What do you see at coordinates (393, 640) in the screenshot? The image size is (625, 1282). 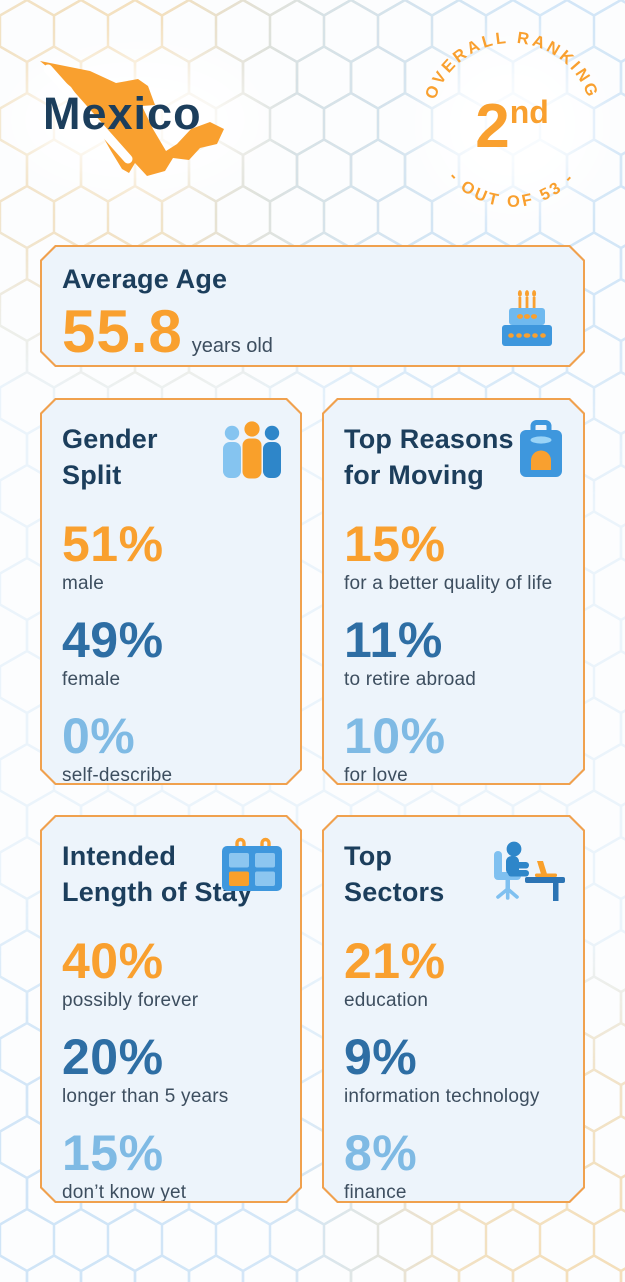 I see `stat-value: 11%` at bounding box center [393, 640].